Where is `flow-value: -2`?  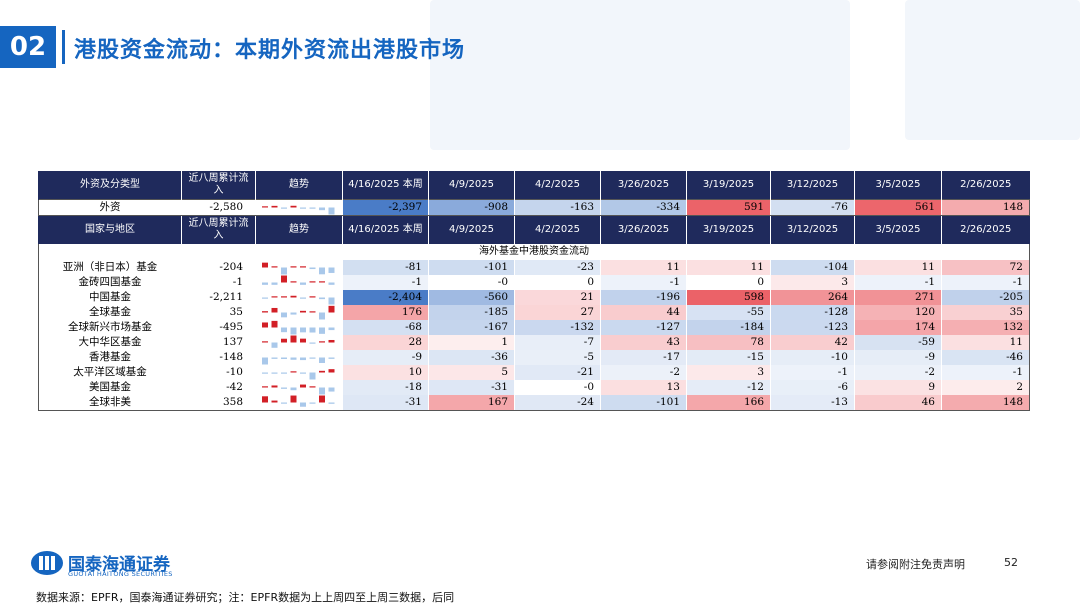
flow-value: -2 is located at coordinates (898, 372).